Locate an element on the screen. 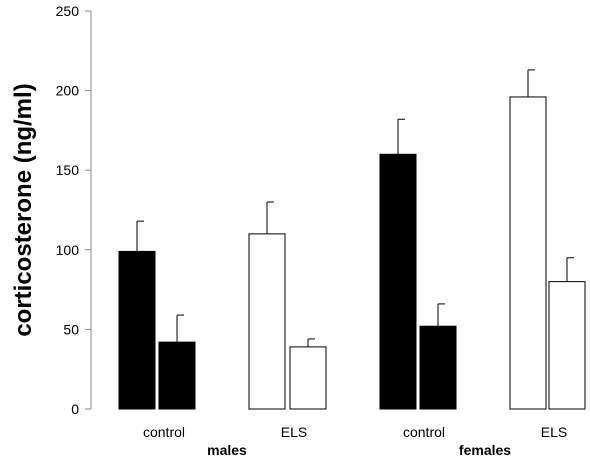 The height and width of the screenshot is (463, 590). group-label-males: males is located at coordinates (227, 450).